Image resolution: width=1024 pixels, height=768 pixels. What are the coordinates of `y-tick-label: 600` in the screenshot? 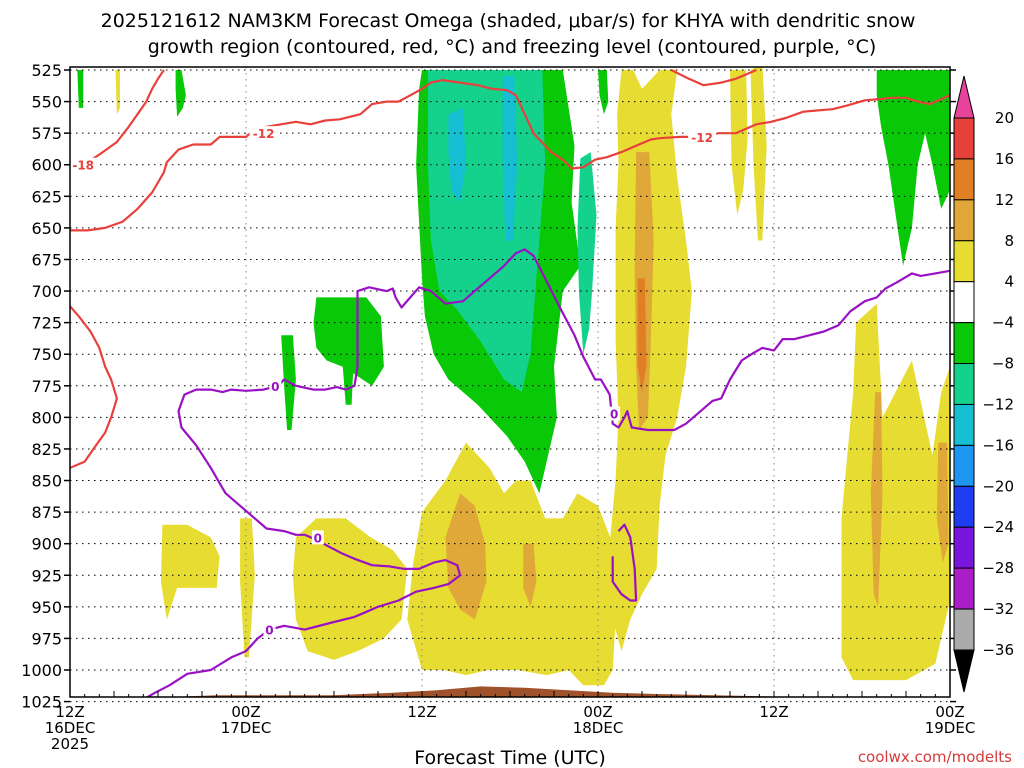 It's located at (46, 165).